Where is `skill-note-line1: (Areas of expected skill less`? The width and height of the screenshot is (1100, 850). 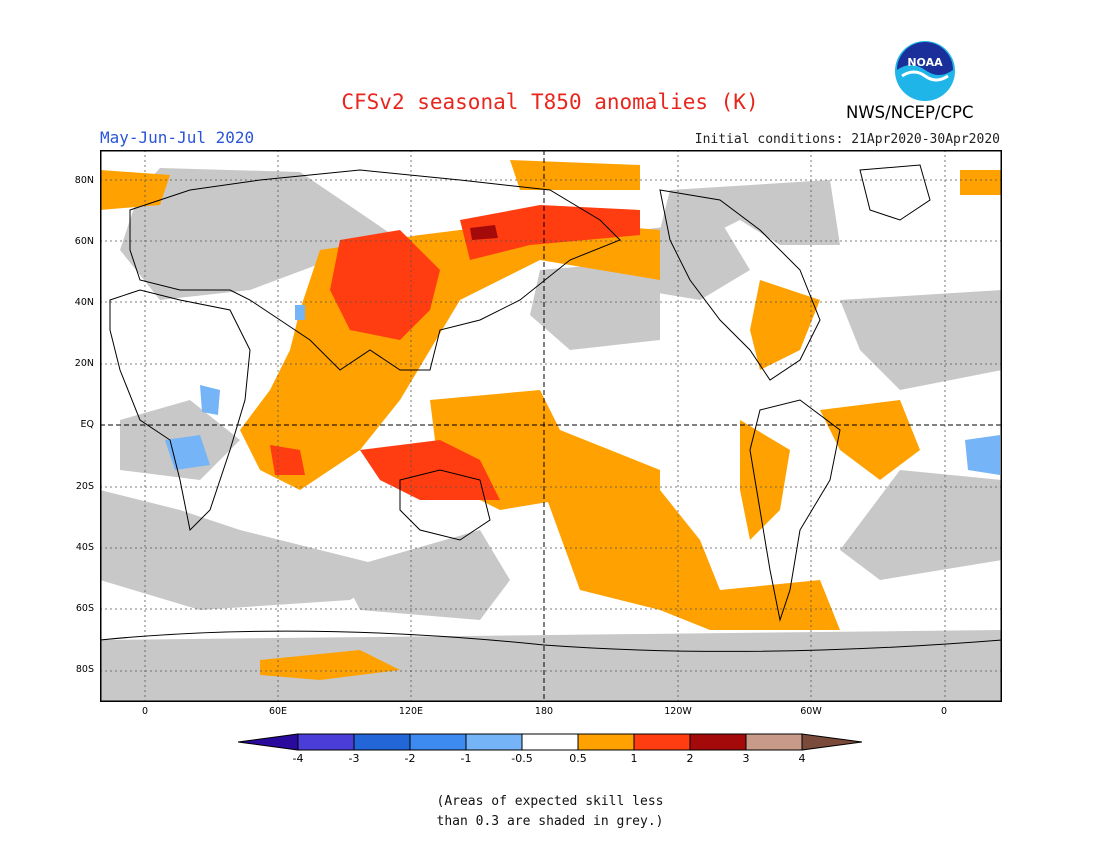
skill-note-line1: (Areas of expected skill less is located at coordinates (550, 801).